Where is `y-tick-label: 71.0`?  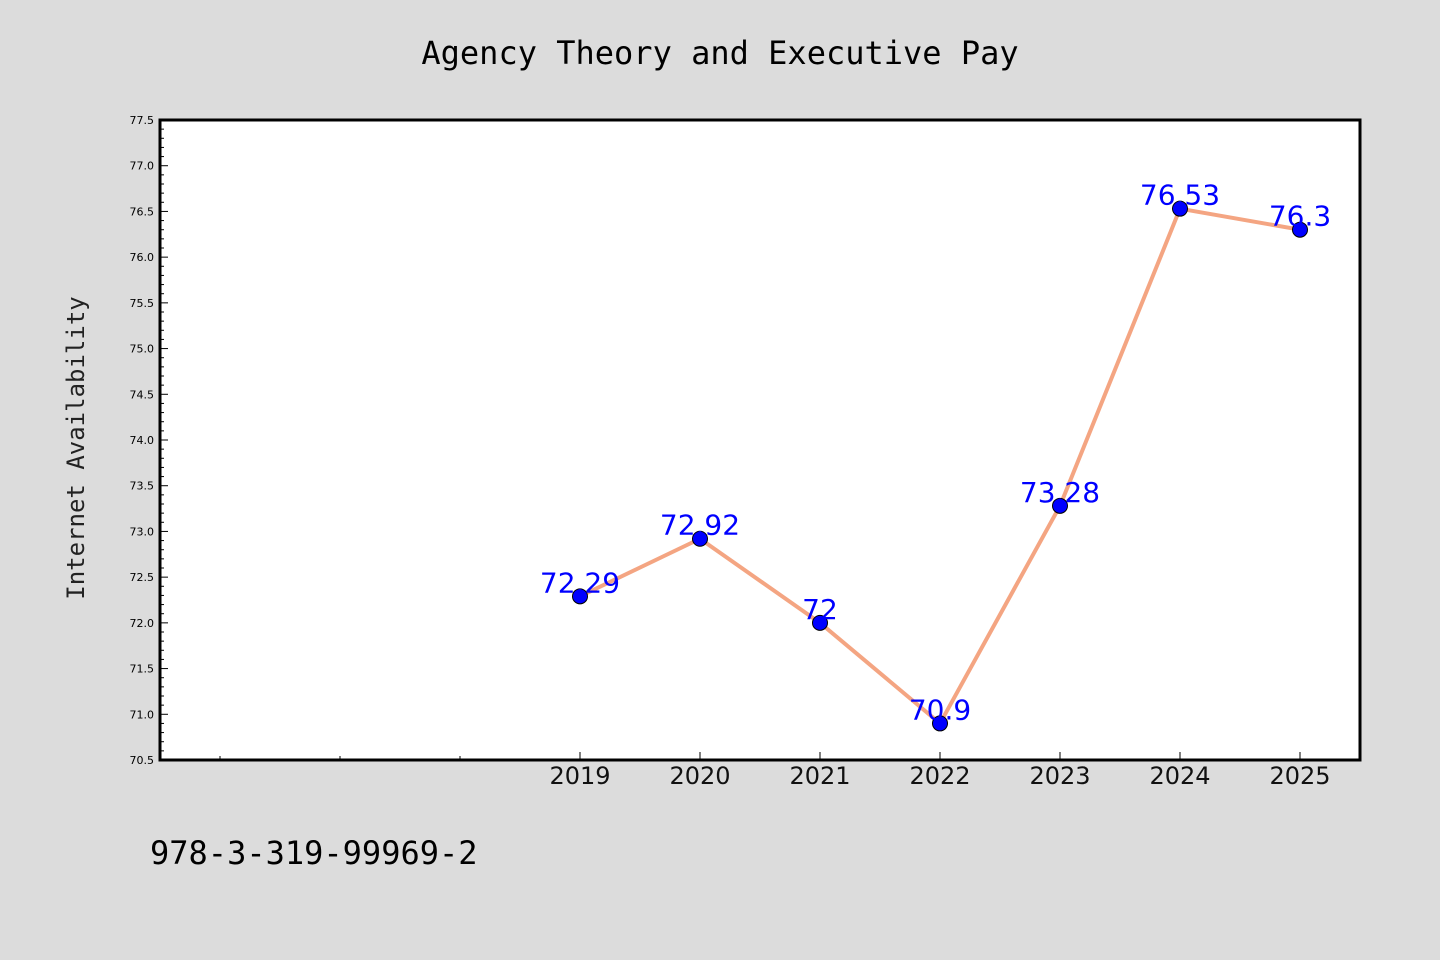 y-tick-label: 71.0 is located at coordinates (142, 714).